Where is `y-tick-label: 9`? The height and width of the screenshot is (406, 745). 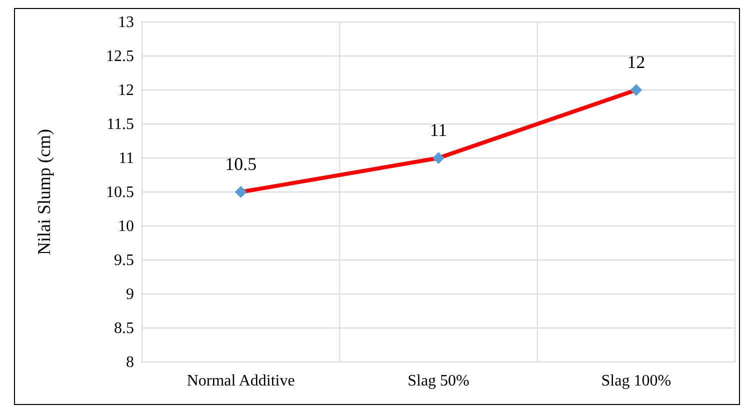 y-tick-label: 9 is located at coordinates (130, 295).